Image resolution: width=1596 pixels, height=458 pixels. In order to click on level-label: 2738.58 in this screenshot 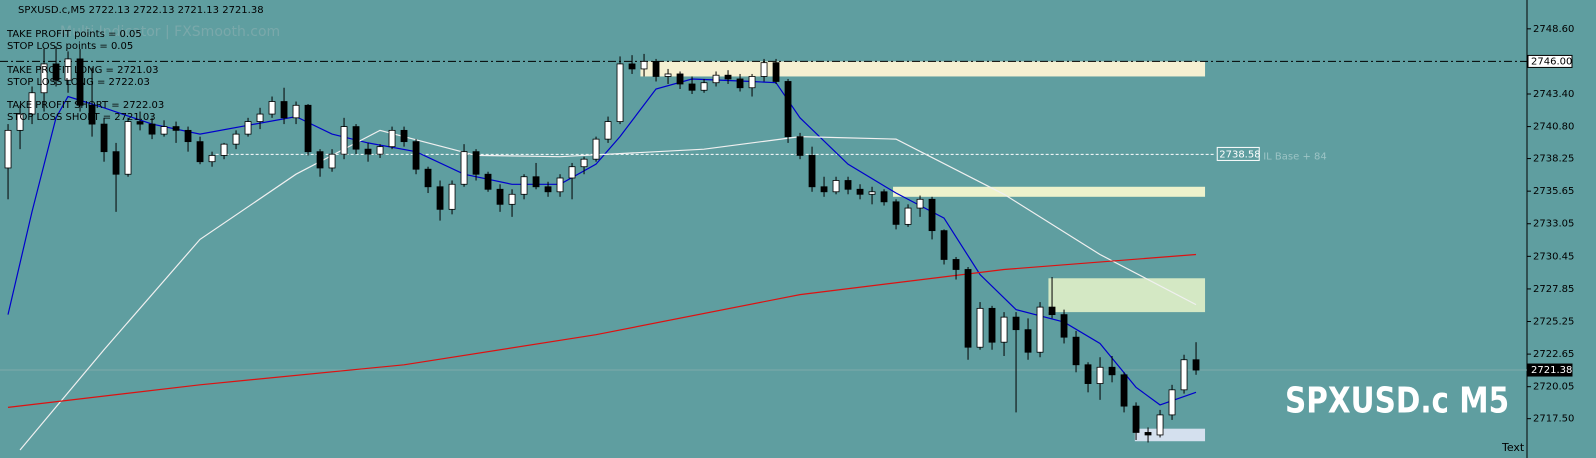, I will do `click(1239, 154)`.